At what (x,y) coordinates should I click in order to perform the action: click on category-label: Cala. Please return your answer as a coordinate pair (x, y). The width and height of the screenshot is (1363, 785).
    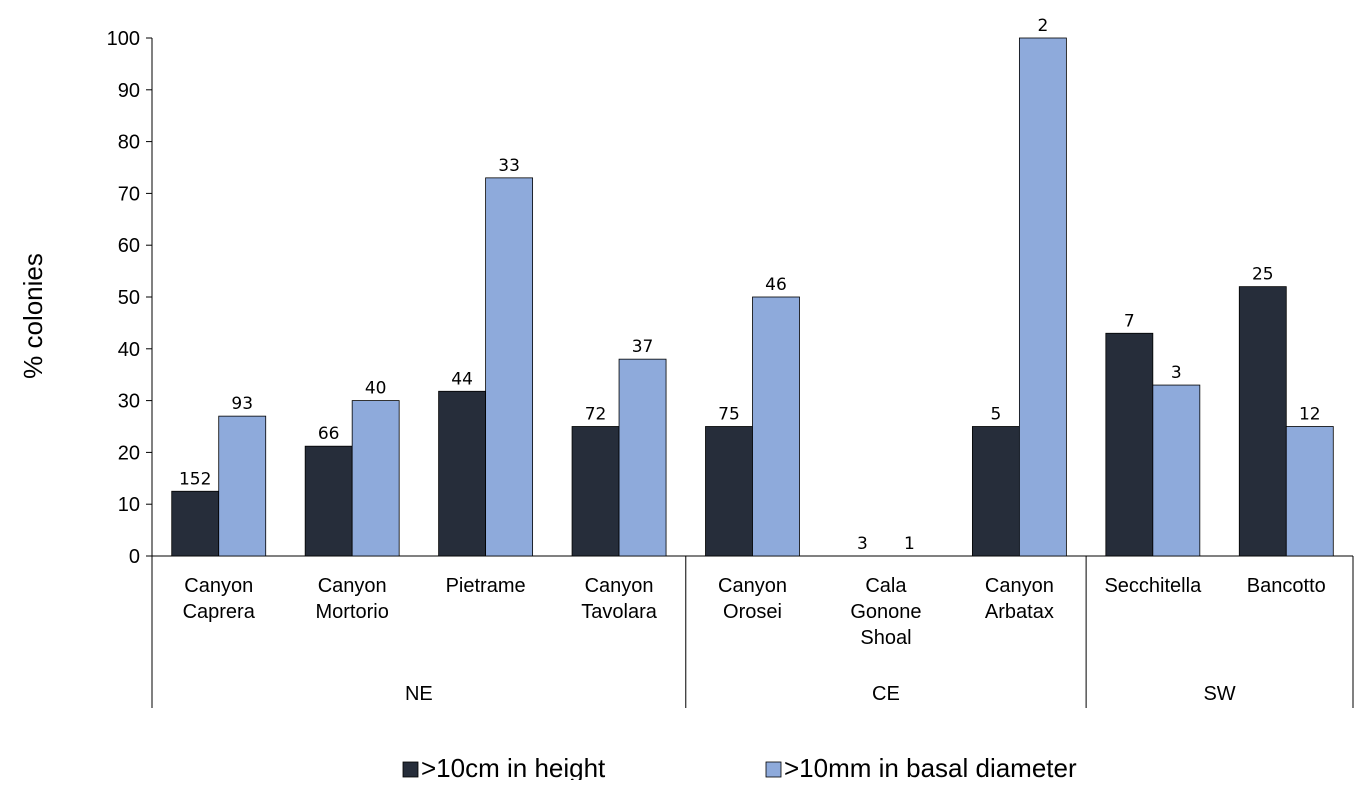
    Looking at the image, I should click on (886, 586).